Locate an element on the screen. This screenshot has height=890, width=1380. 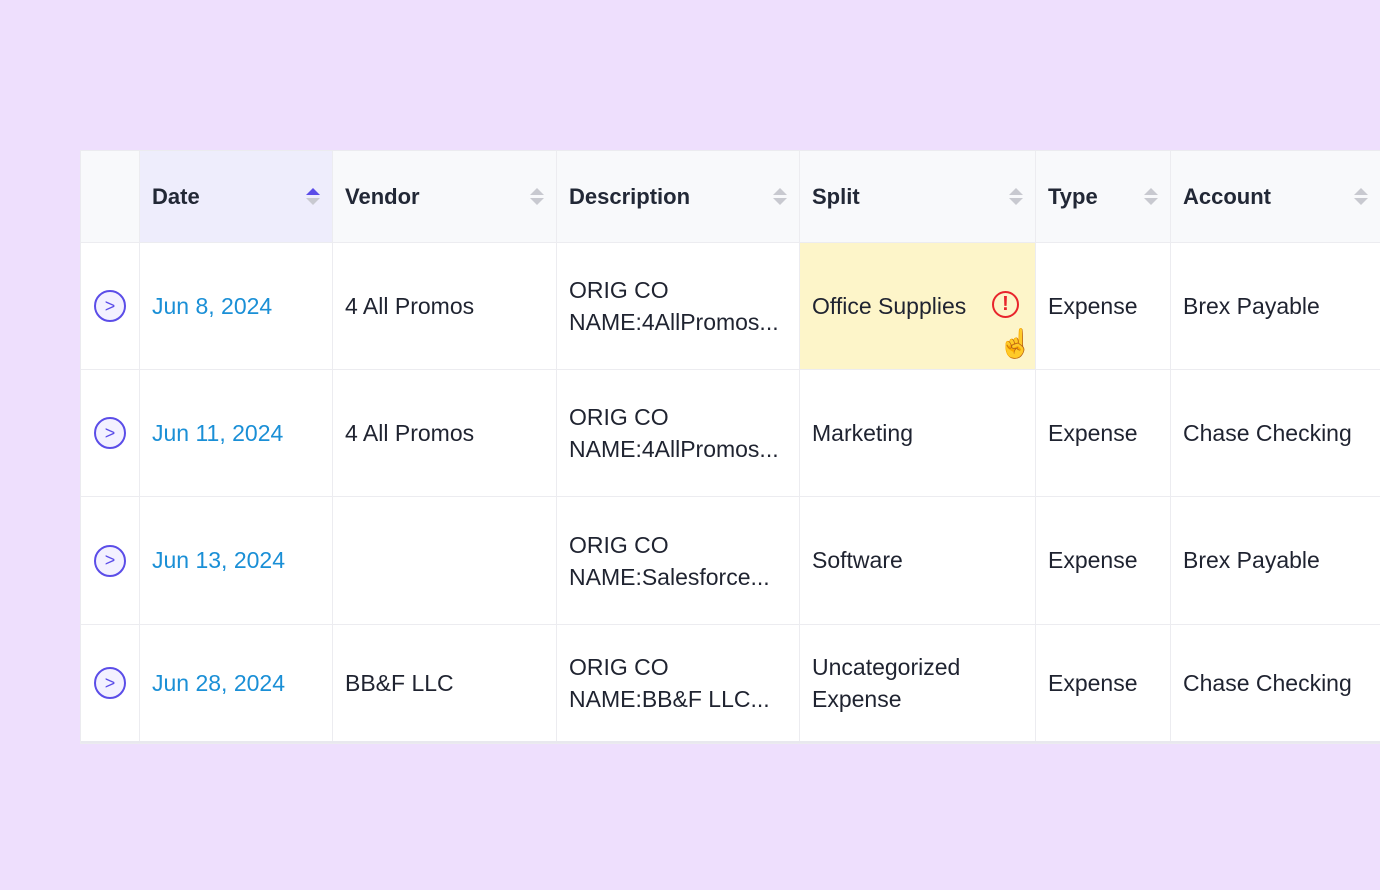
vendor-cell: BB&F LLC is located at coordinates (445, 683).